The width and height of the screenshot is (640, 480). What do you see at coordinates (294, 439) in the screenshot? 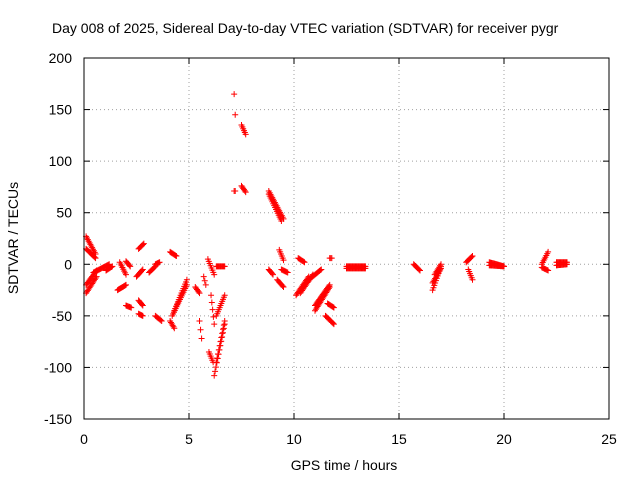
I see `x-tick-label: 10` at bounding box center [294, 439].